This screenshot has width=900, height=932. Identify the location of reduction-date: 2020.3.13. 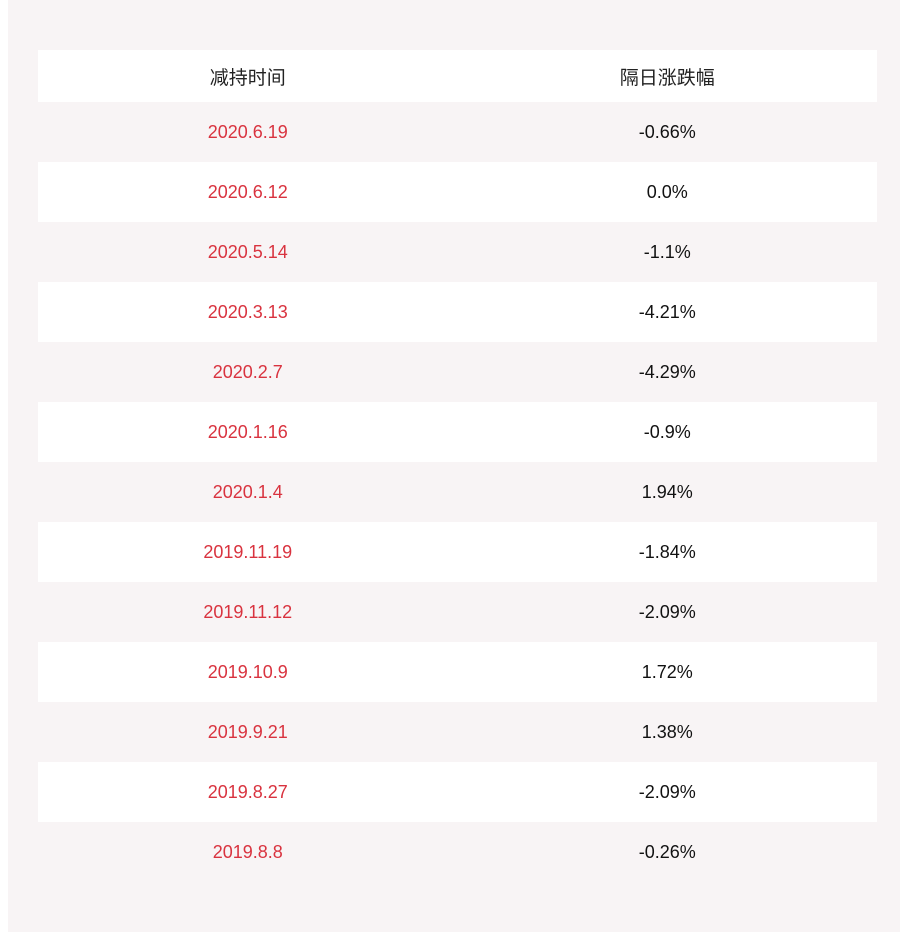
(247, 311).